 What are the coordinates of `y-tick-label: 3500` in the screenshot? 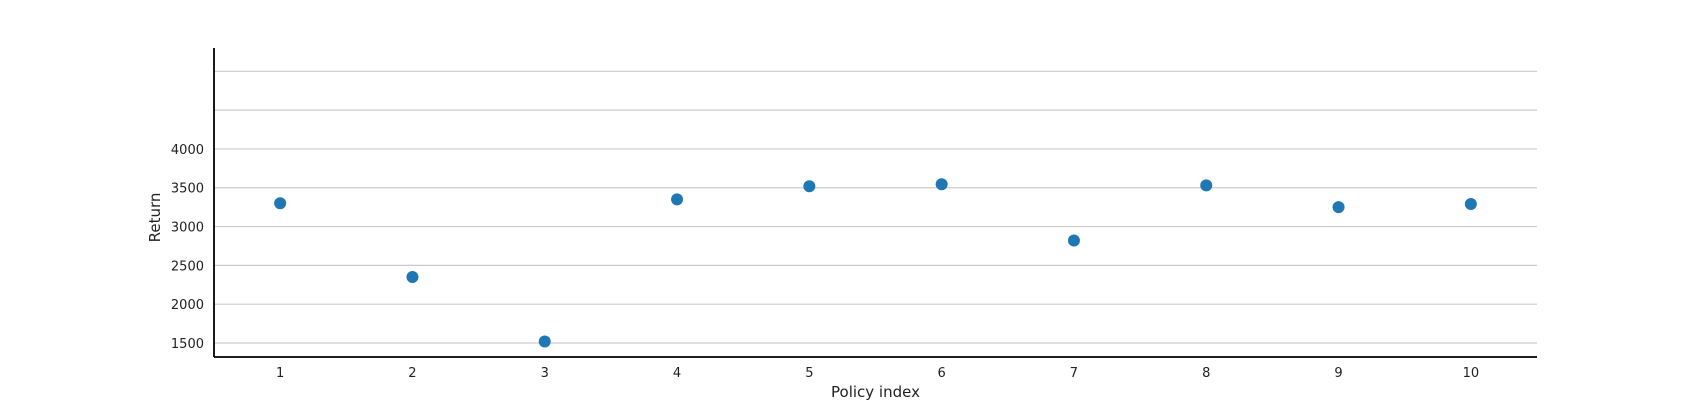 It's located at (187, 189).